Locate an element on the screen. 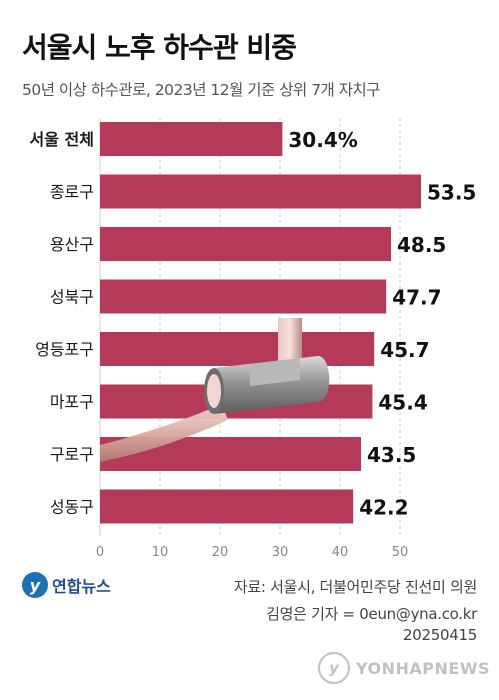 This screenshot has width=499, height=700. x-tick-label: 40 is located at coordinates (340, 552).